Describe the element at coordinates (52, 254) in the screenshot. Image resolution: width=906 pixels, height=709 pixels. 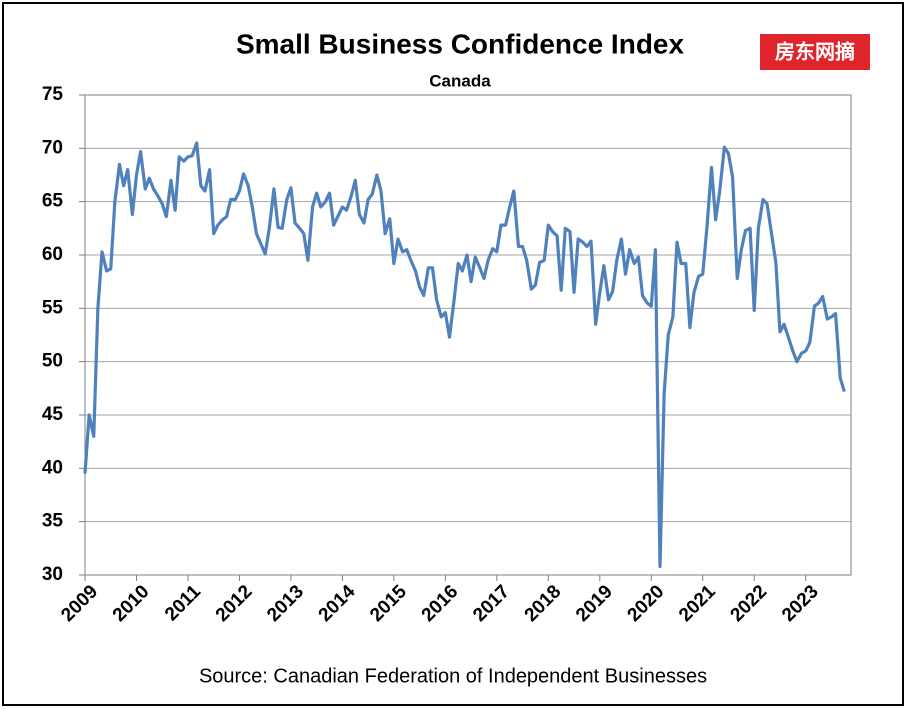
I see `y-tick-label: 60` at that location.